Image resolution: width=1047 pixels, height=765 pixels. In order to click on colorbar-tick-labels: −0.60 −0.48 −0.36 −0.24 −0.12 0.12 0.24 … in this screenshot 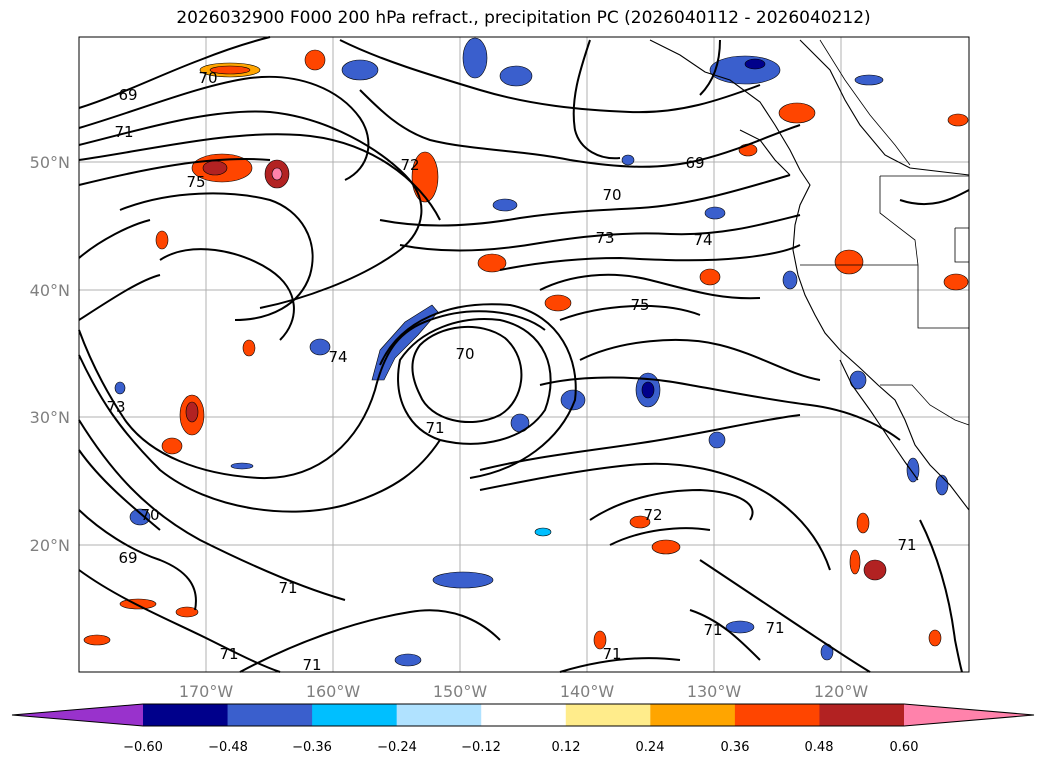, I will do `click(520, 747)`.